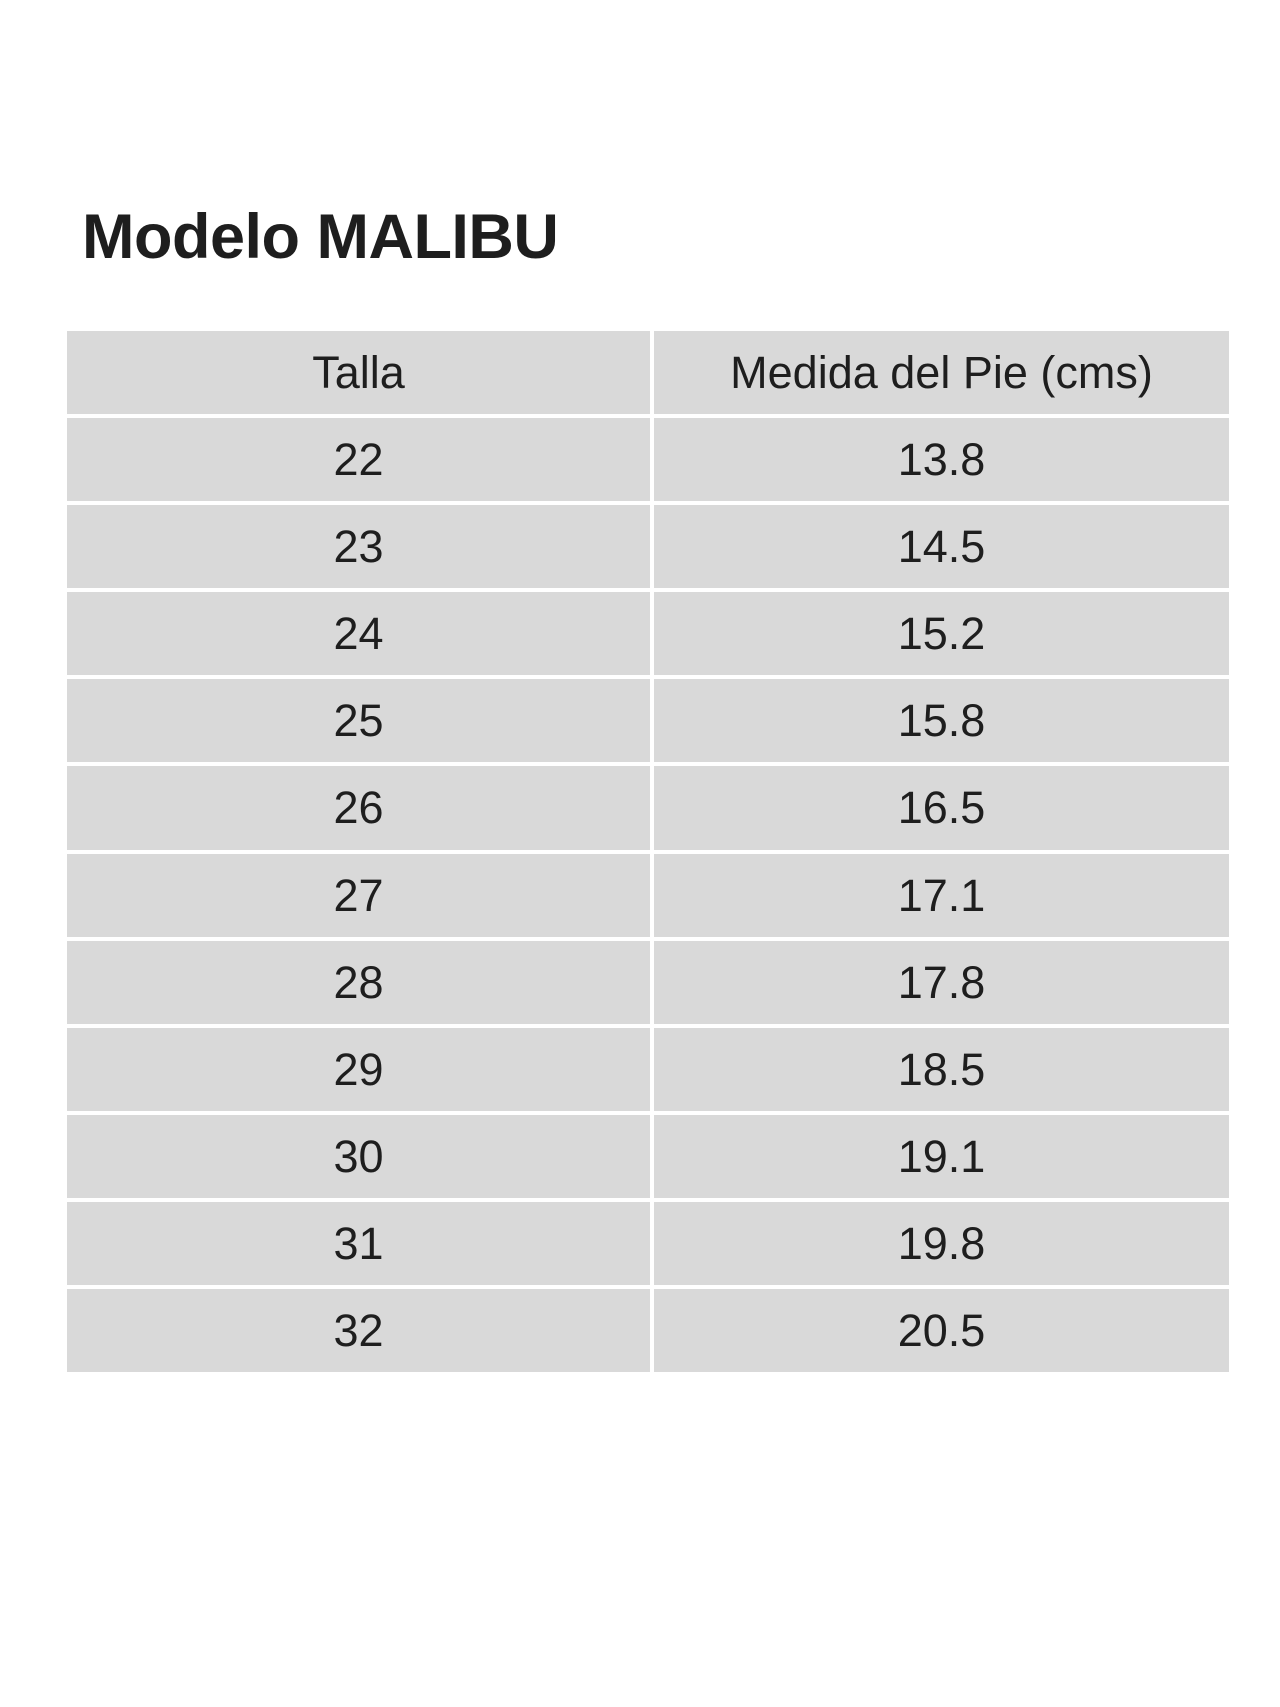 The image size is (1280, 1707). What do you see at coordinates (358, 373) in the screenshot?
I see `column-header-talla: Talla` at bounding box center [358, 373].